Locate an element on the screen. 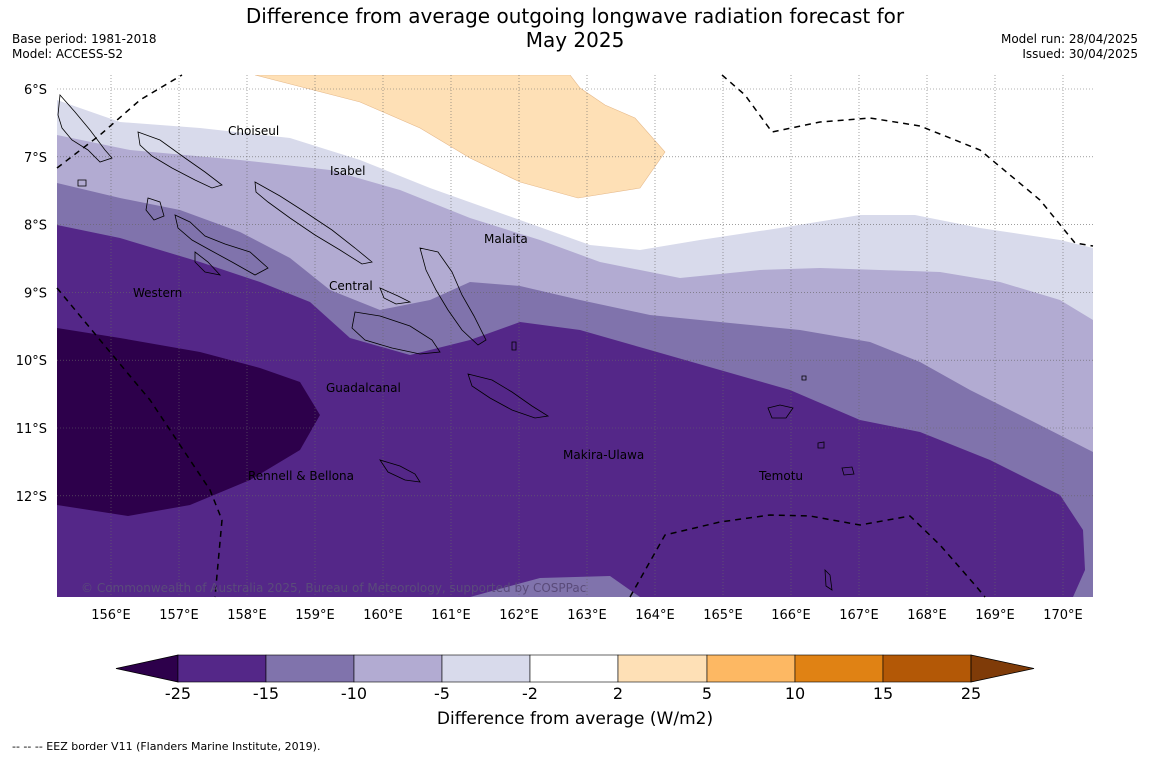 Image resolution: width=1150 pixels, height=758 pixels. island-rennell is located at coordinates (400, 471).